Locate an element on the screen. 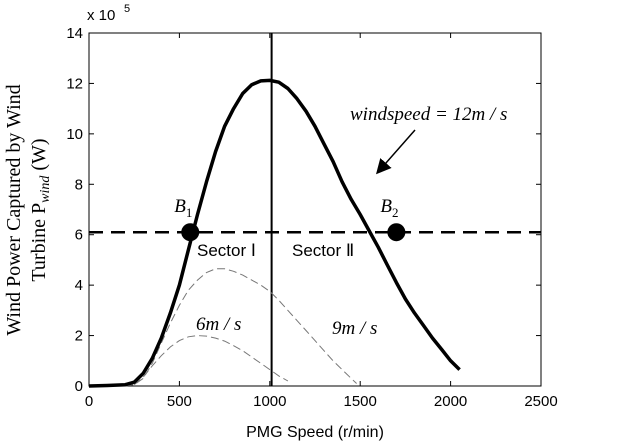  label-6ms: 6m / s is located at coordinates (218, 324).